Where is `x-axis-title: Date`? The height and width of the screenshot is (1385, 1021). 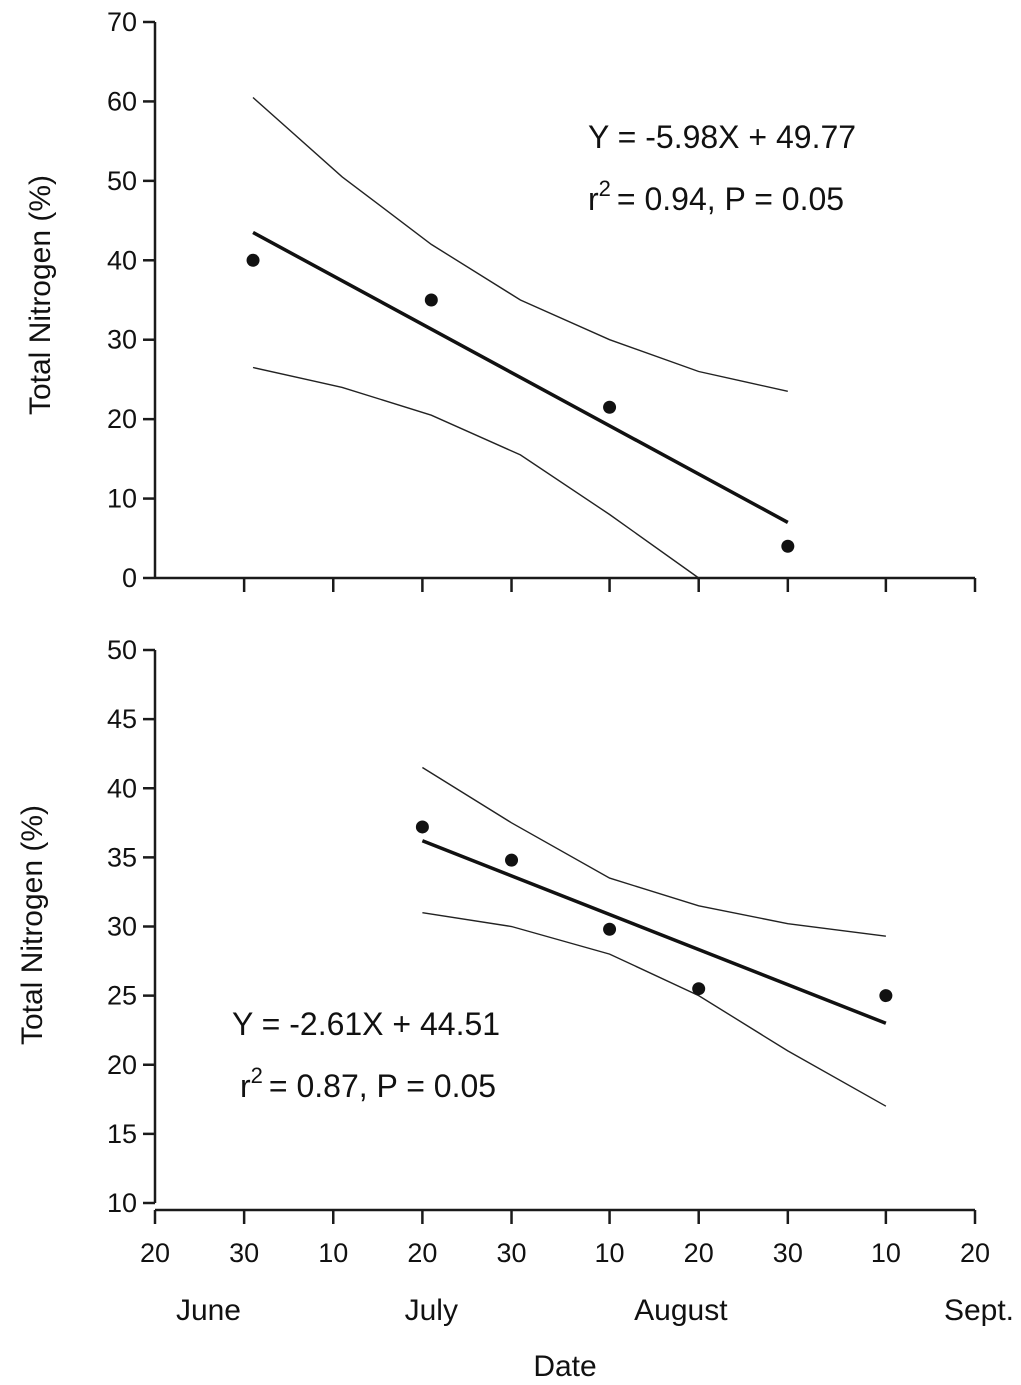 x-axis-title: Date is located at coordinates (564, 1366).